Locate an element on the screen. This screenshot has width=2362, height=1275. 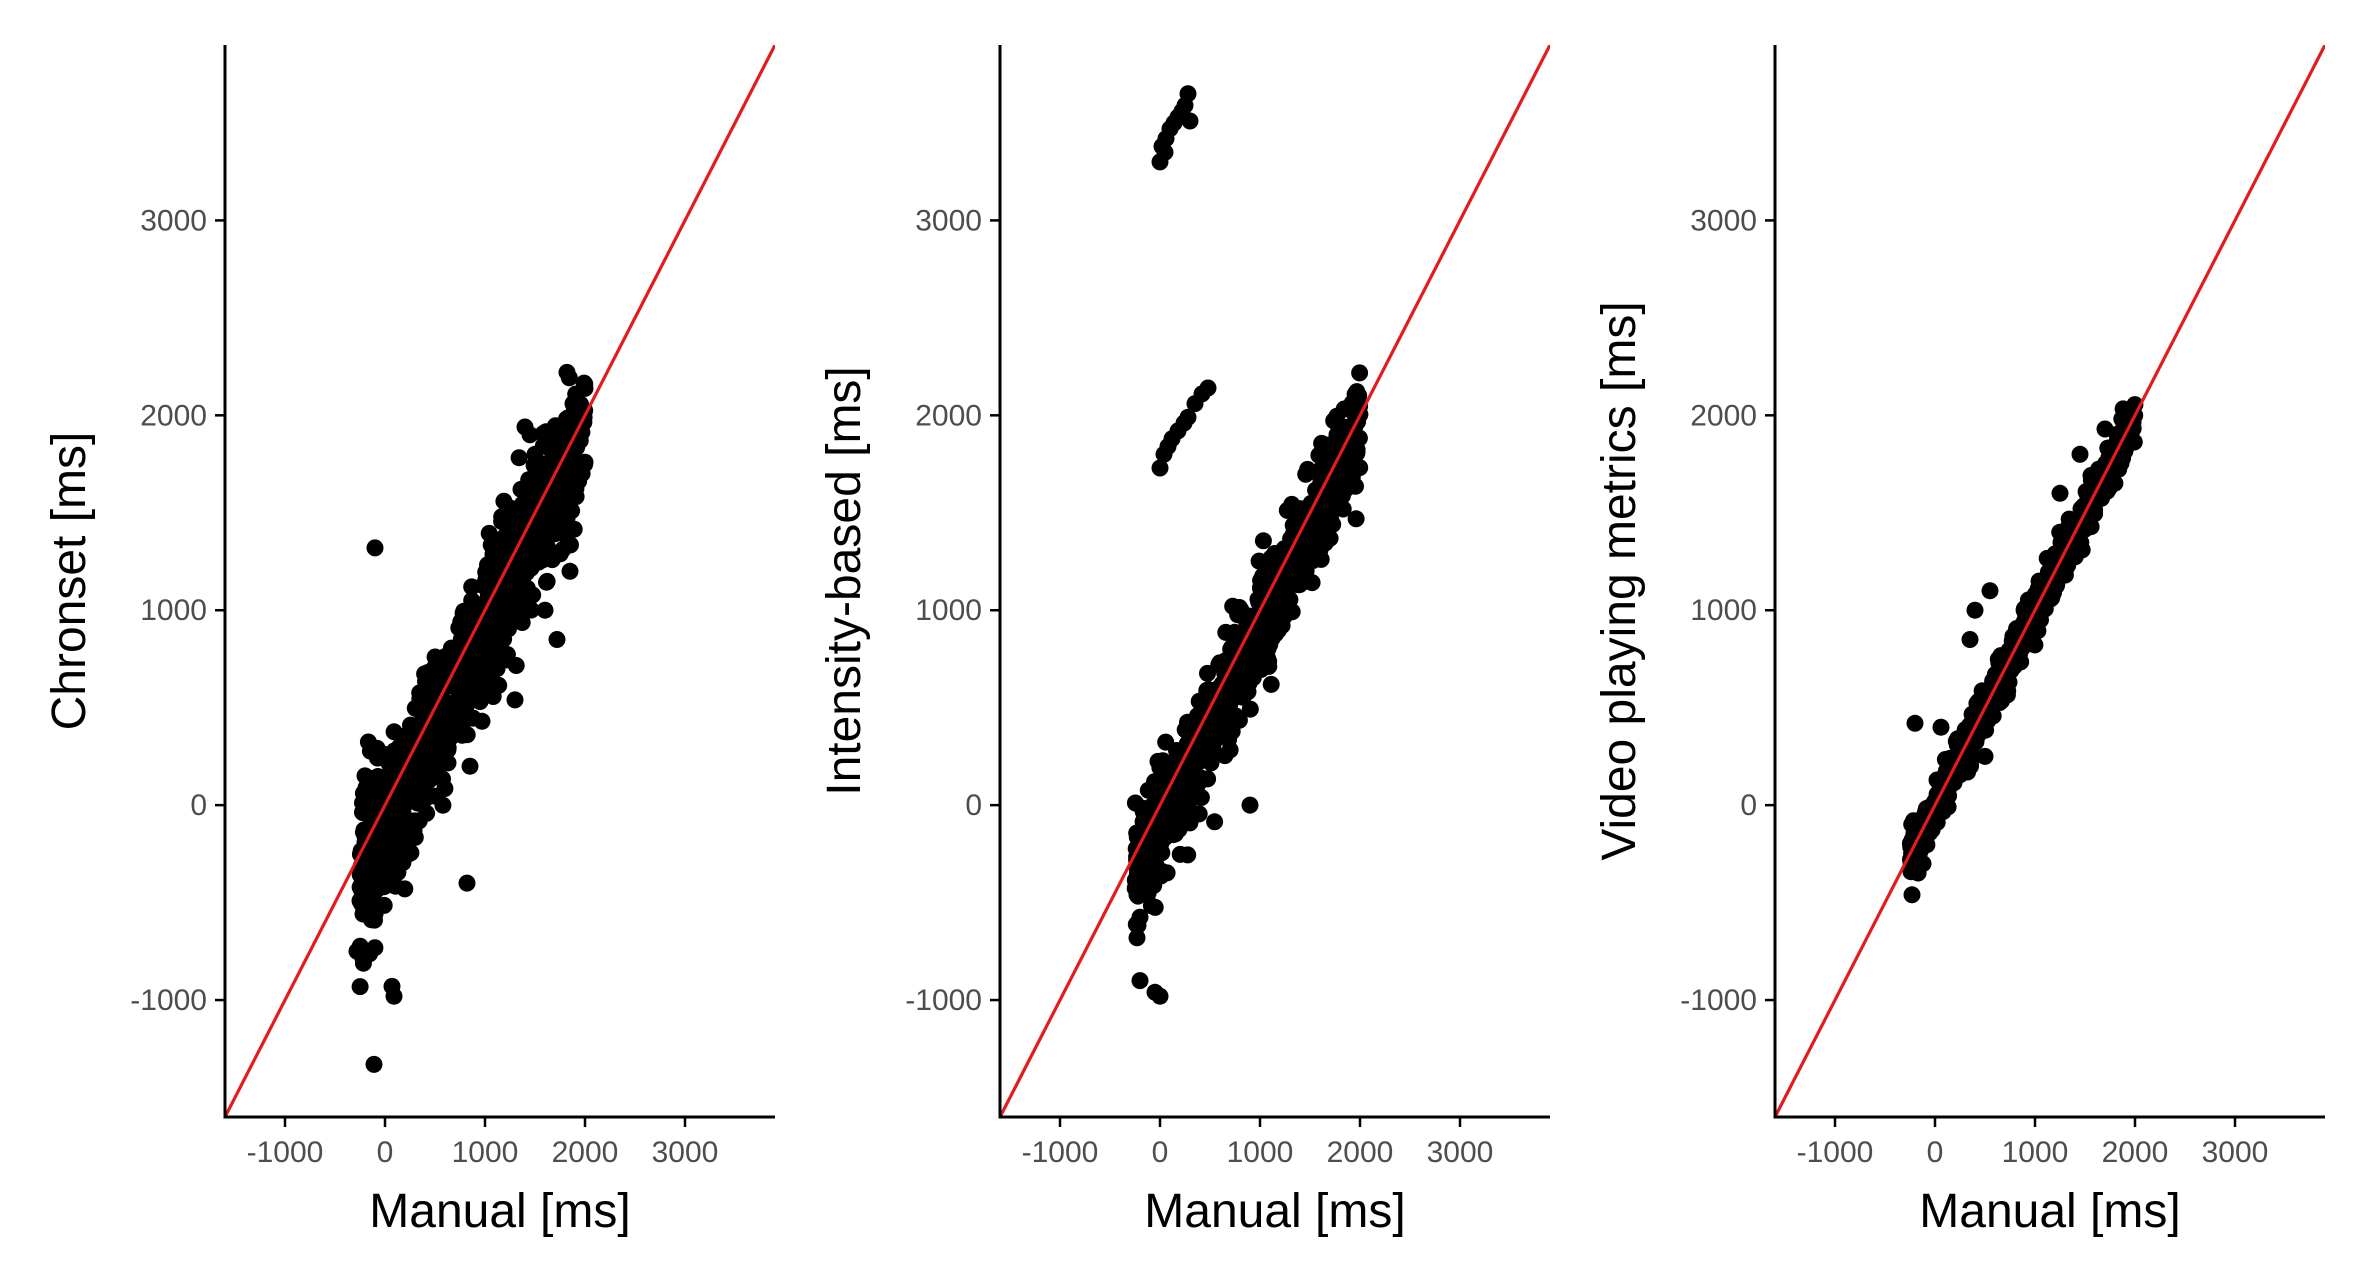
y-tick-label: 0 is located at coordinates (198, 805).